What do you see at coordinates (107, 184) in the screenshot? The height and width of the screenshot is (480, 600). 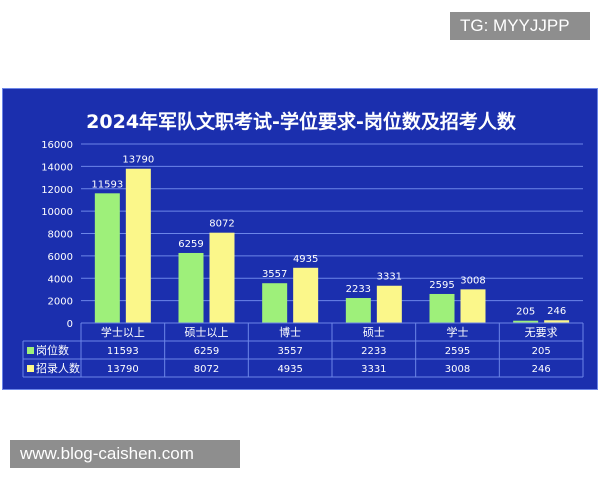 I see `data-label: 11593` at bounding box center [107, 184].